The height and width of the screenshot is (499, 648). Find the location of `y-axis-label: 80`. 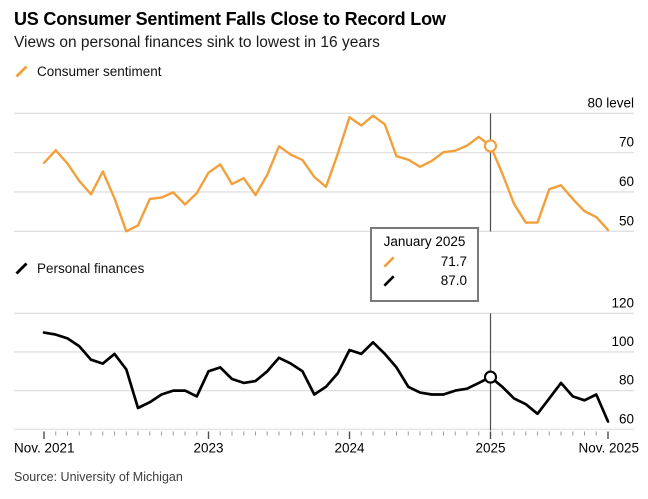

y-axis-label: 80 is located at coordinates (626, 380).